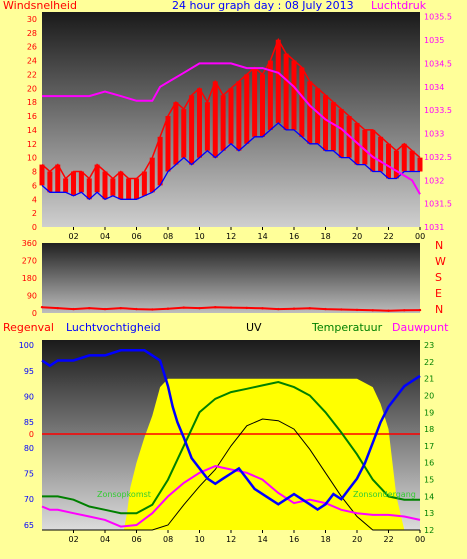  I want to click on wind-x-tick-label: 16, so click(294, 236).